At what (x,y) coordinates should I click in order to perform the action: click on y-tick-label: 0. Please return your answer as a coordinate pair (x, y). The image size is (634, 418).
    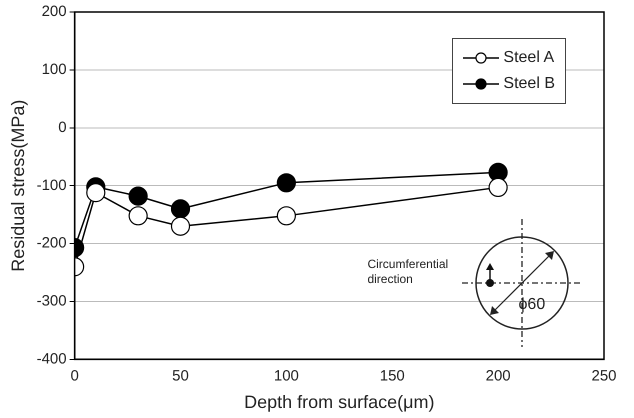
    Looking at the image, I should click on (62, 127).